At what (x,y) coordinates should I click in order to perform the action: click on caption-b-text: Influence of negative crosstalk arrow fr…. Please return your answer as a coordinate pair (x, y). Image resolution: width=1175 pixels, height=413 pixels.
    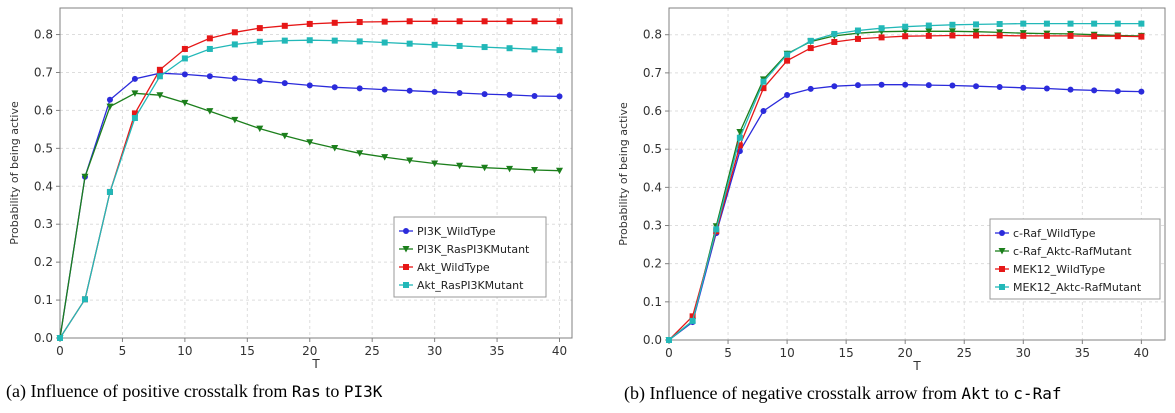
    Looking at the image, I should click on (805, 393).